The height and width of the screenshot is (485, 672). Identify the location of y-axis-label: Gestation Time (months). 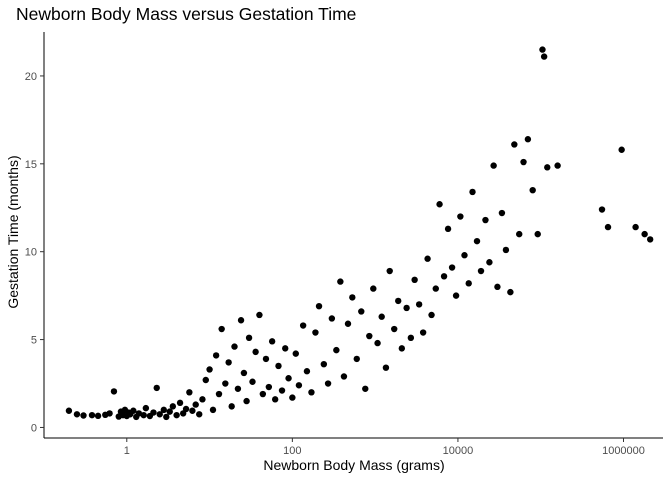
(13, 231).